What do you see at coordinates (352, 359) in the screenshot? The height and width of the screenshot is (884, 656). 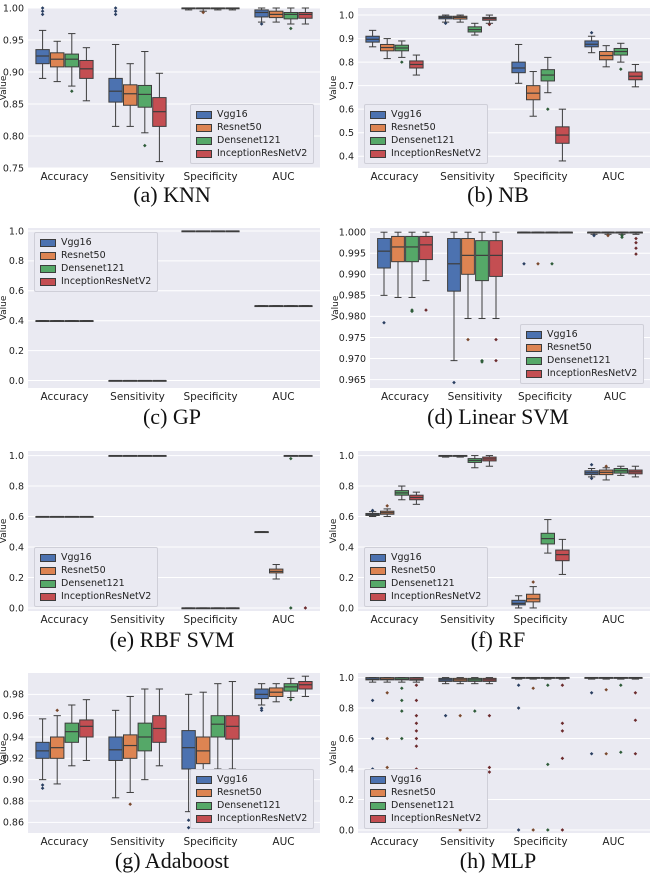 I see `y-tick-label: 0.970` at bounding box center [352, 359].